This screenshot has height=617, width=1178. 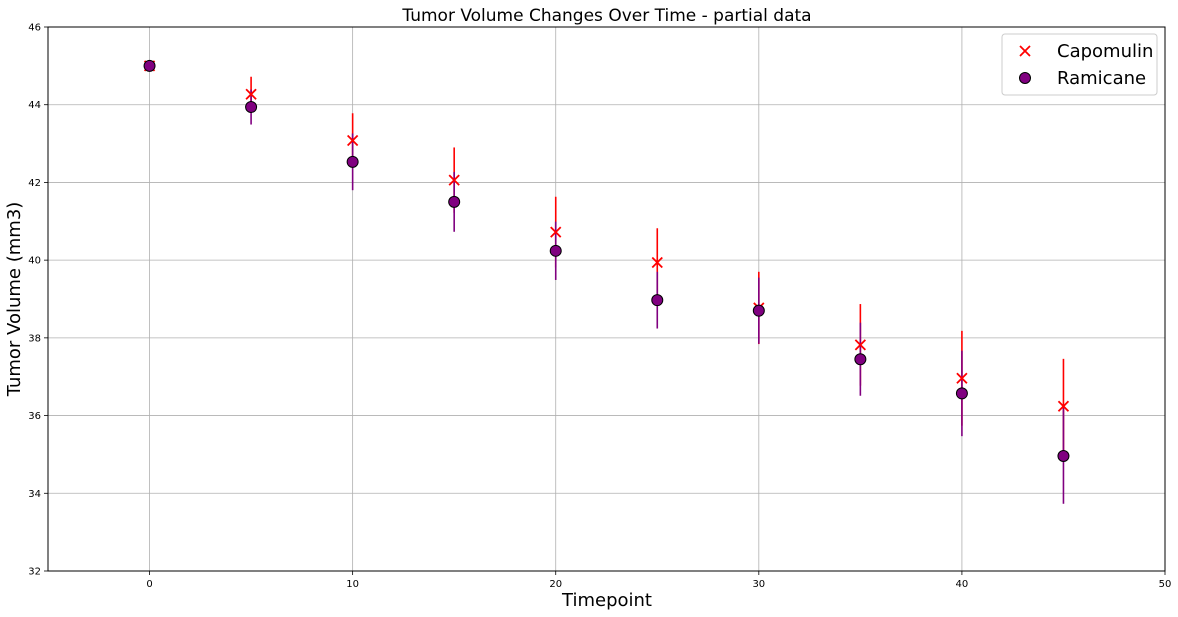 What do you see at coordinates (352, 584) in the screenshot?
I see `x-tick-label: 10` at bounding box center [352, 584].